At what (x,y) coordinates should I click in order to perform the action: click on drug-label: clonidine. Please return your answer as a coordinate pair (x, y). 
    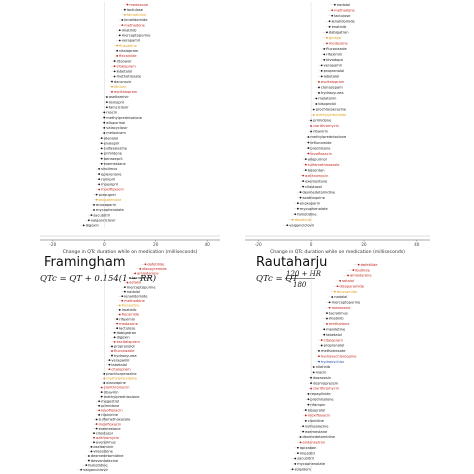
    Looking at the image, I should click on (316, 421).